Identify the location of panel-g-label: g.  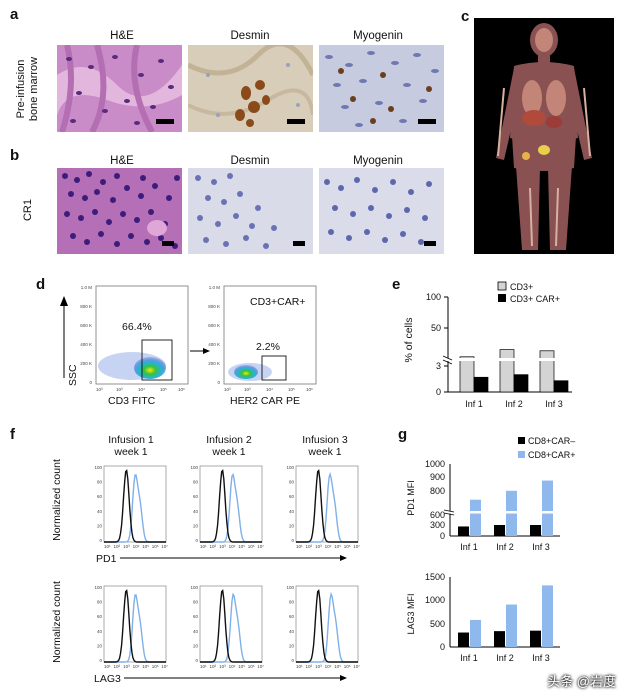
(403, 434).